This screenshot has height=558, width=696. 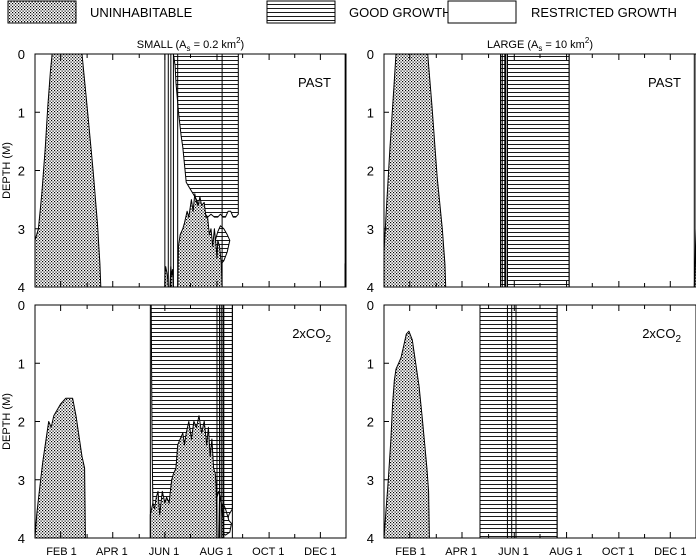 What do you see at coordinates (141, 12) in the screenshot?
I see `legend-label-uninhabitable: UNINHABITABLE` at bounding box center [141, 12].